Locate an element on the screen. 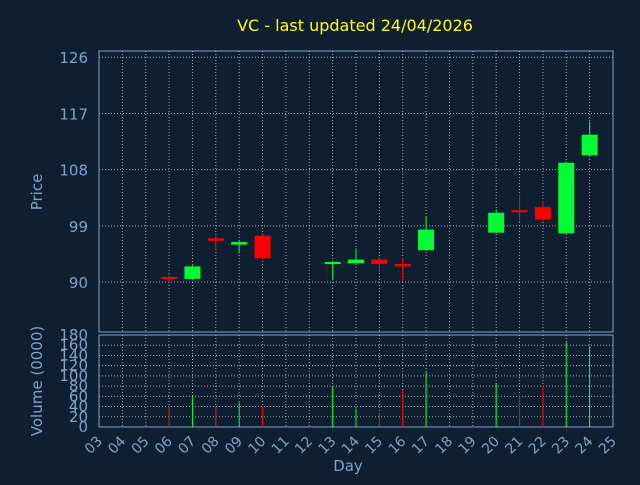 The height and width of the screenshot is (485, 640). chart-title: VC - last updated 24/04/2026 is located at coordinates (355, 25).